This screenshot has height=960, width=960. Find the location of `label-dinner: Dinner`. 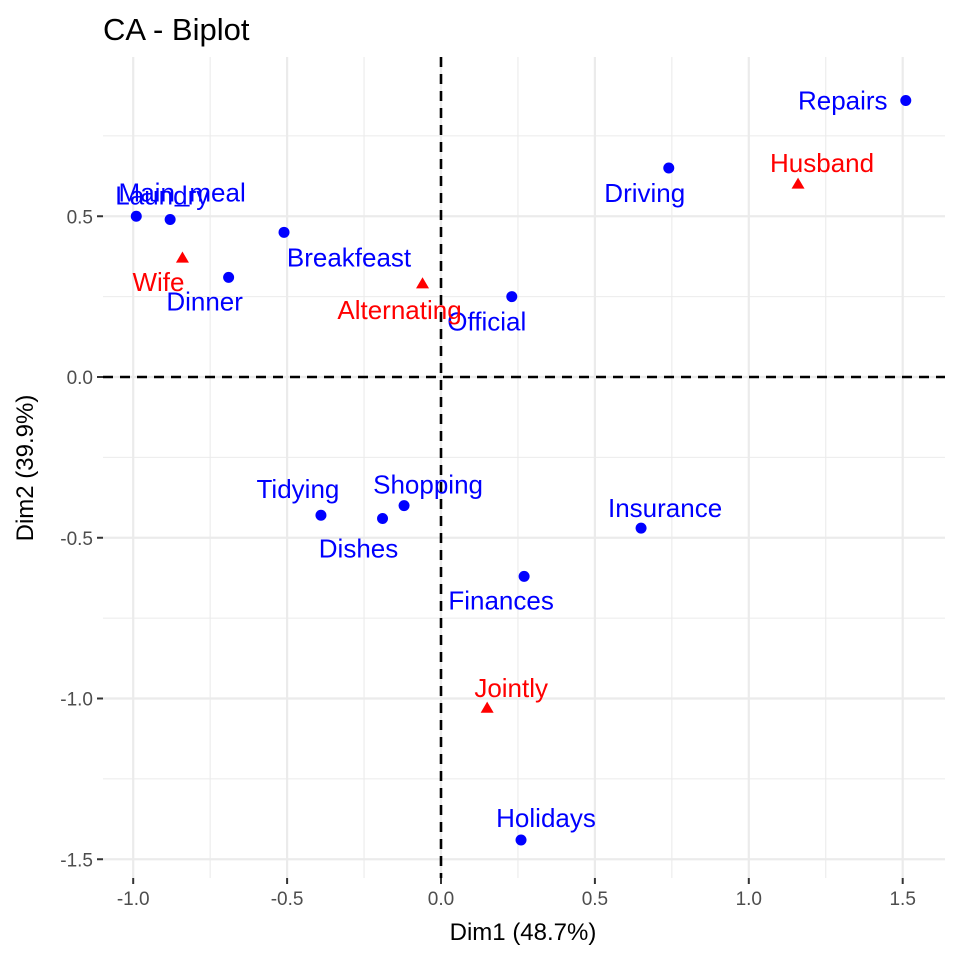

label-dinner: Dinner is located at coordinates (204, 301).